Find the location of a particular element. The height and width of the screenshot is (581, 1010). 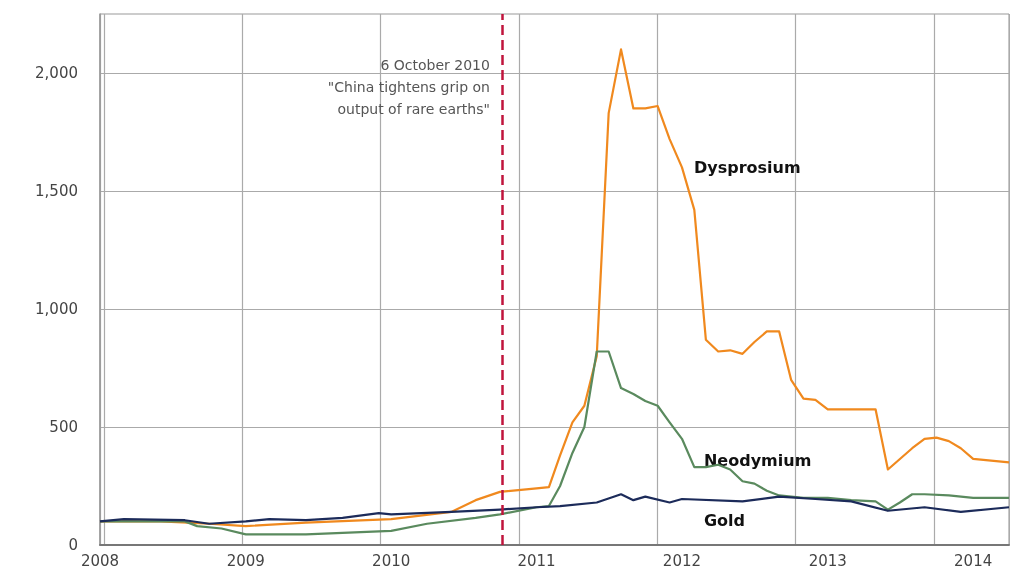

x-tick-label: 2012 is located at coordinates (682, 560).